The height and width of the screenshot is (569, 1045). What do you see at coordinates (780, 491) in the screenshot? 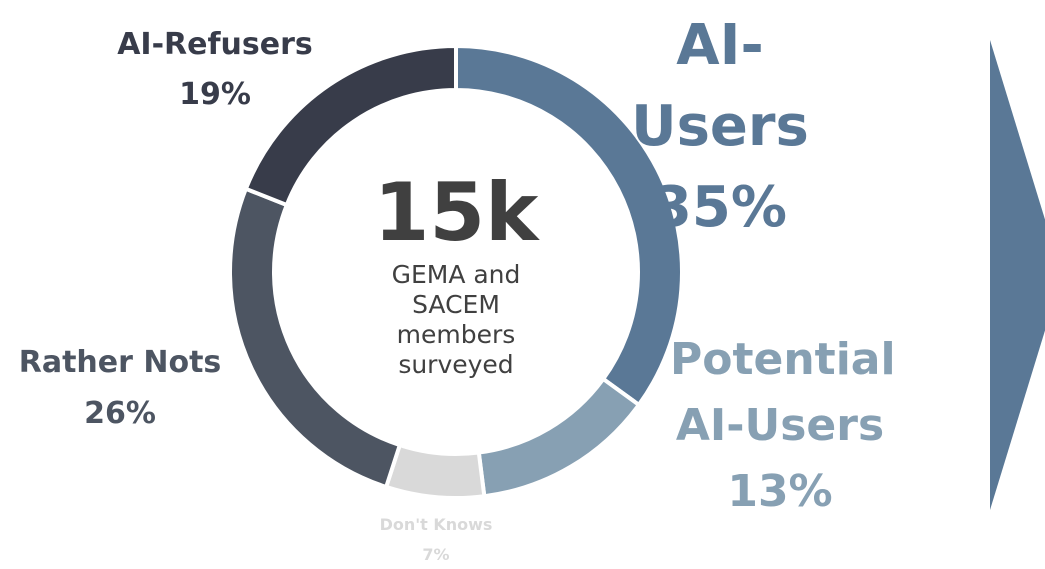
I see `slice-value: 13%` at bounding box center [780, 491].